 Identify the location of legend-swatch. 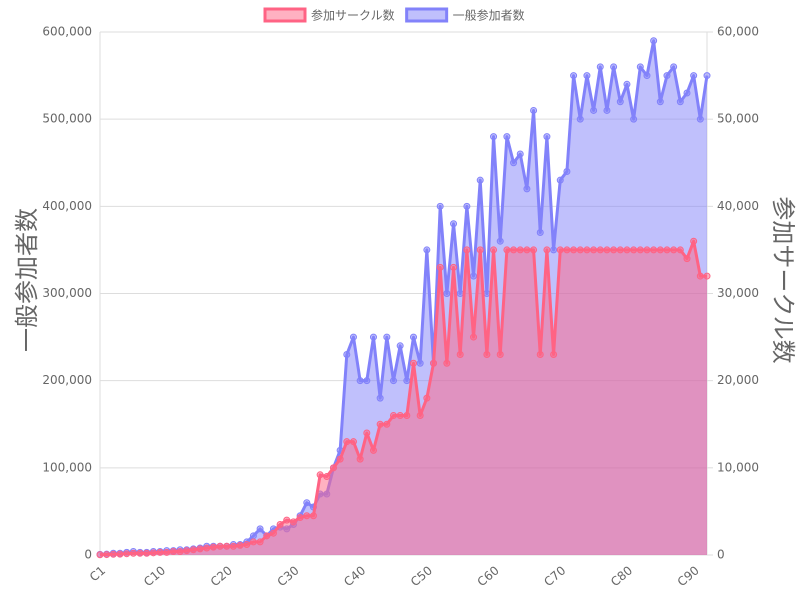
(285, 15).